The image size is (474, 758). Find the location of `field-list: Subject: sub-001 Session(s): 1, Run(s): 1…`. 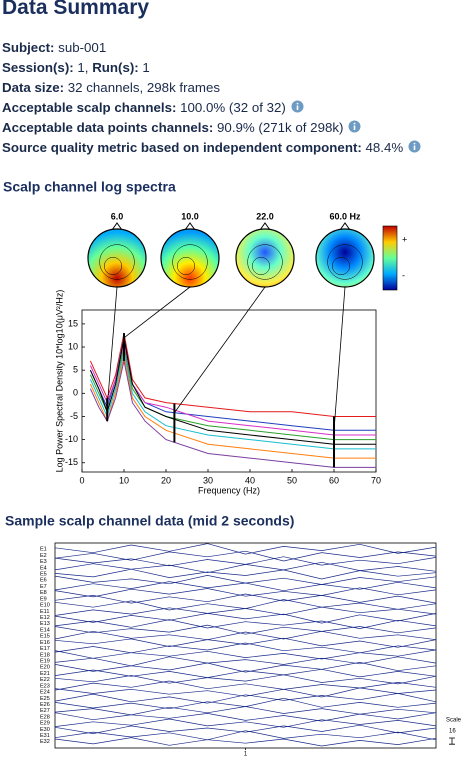

field-list: Subject: sub-001 Session(s): 1, Run(s): 1… is located at coordinates (211, 98).